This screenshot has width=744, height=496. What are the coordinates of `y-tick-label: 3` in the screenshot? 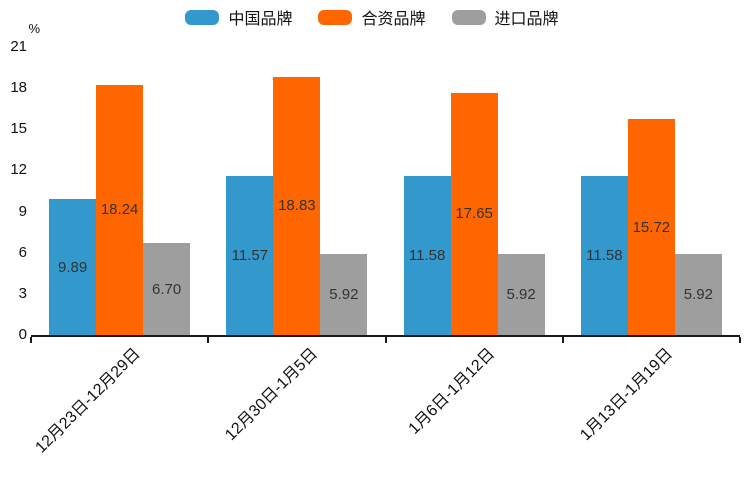 It's located at (22, 293).